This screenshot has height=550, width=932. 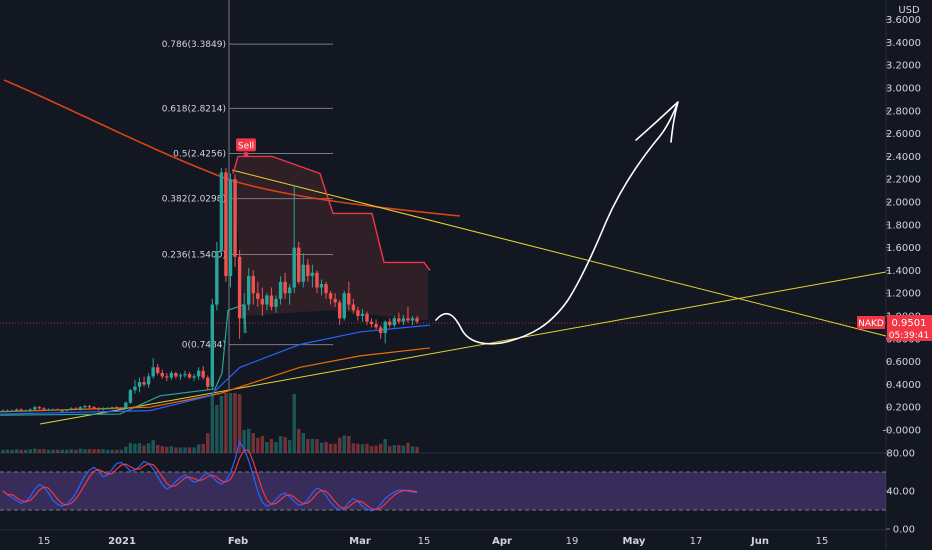 I want to click on rsi-signal-line, so click(x=210, y=480).